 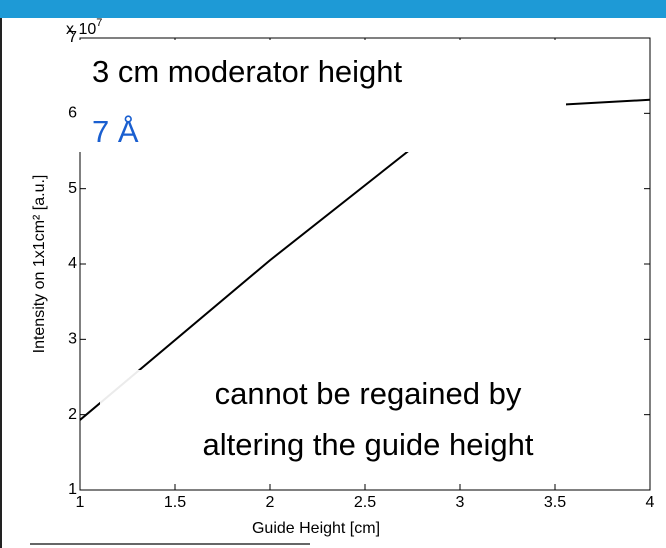 I want to click on annotation: cannot be regained by, so click(x=368, y=393).